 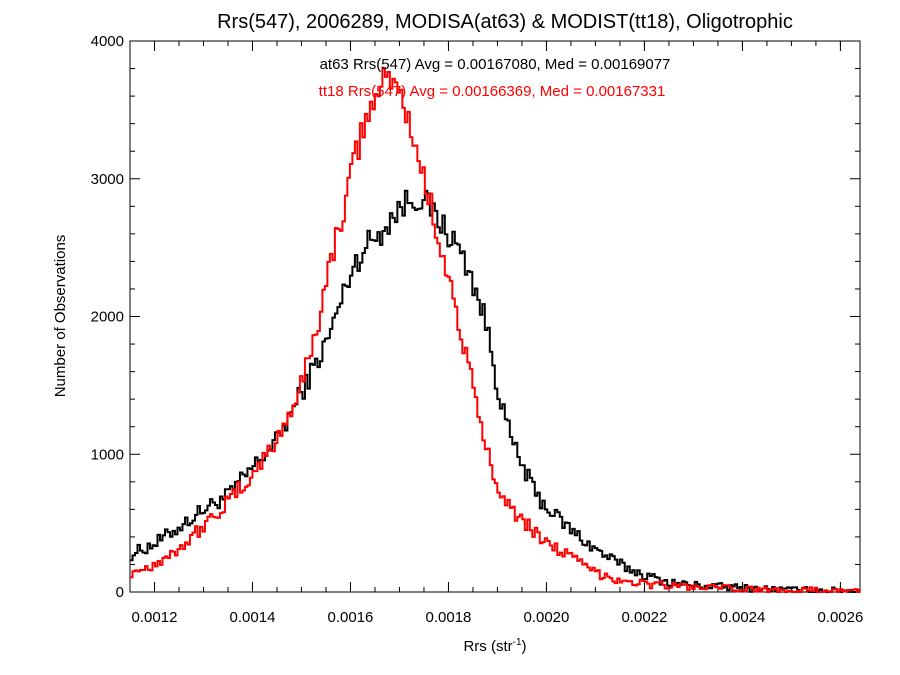 I want to click on y-tick-label: 2000, so click(x=107, y=317).